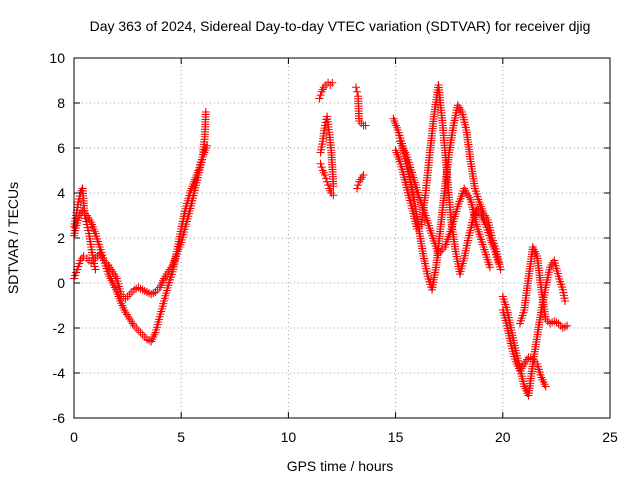  What do you see at coordinates (57, 58) in the screenshot?
I see `y-tick-label: 10` at bounding box center [57, 58].